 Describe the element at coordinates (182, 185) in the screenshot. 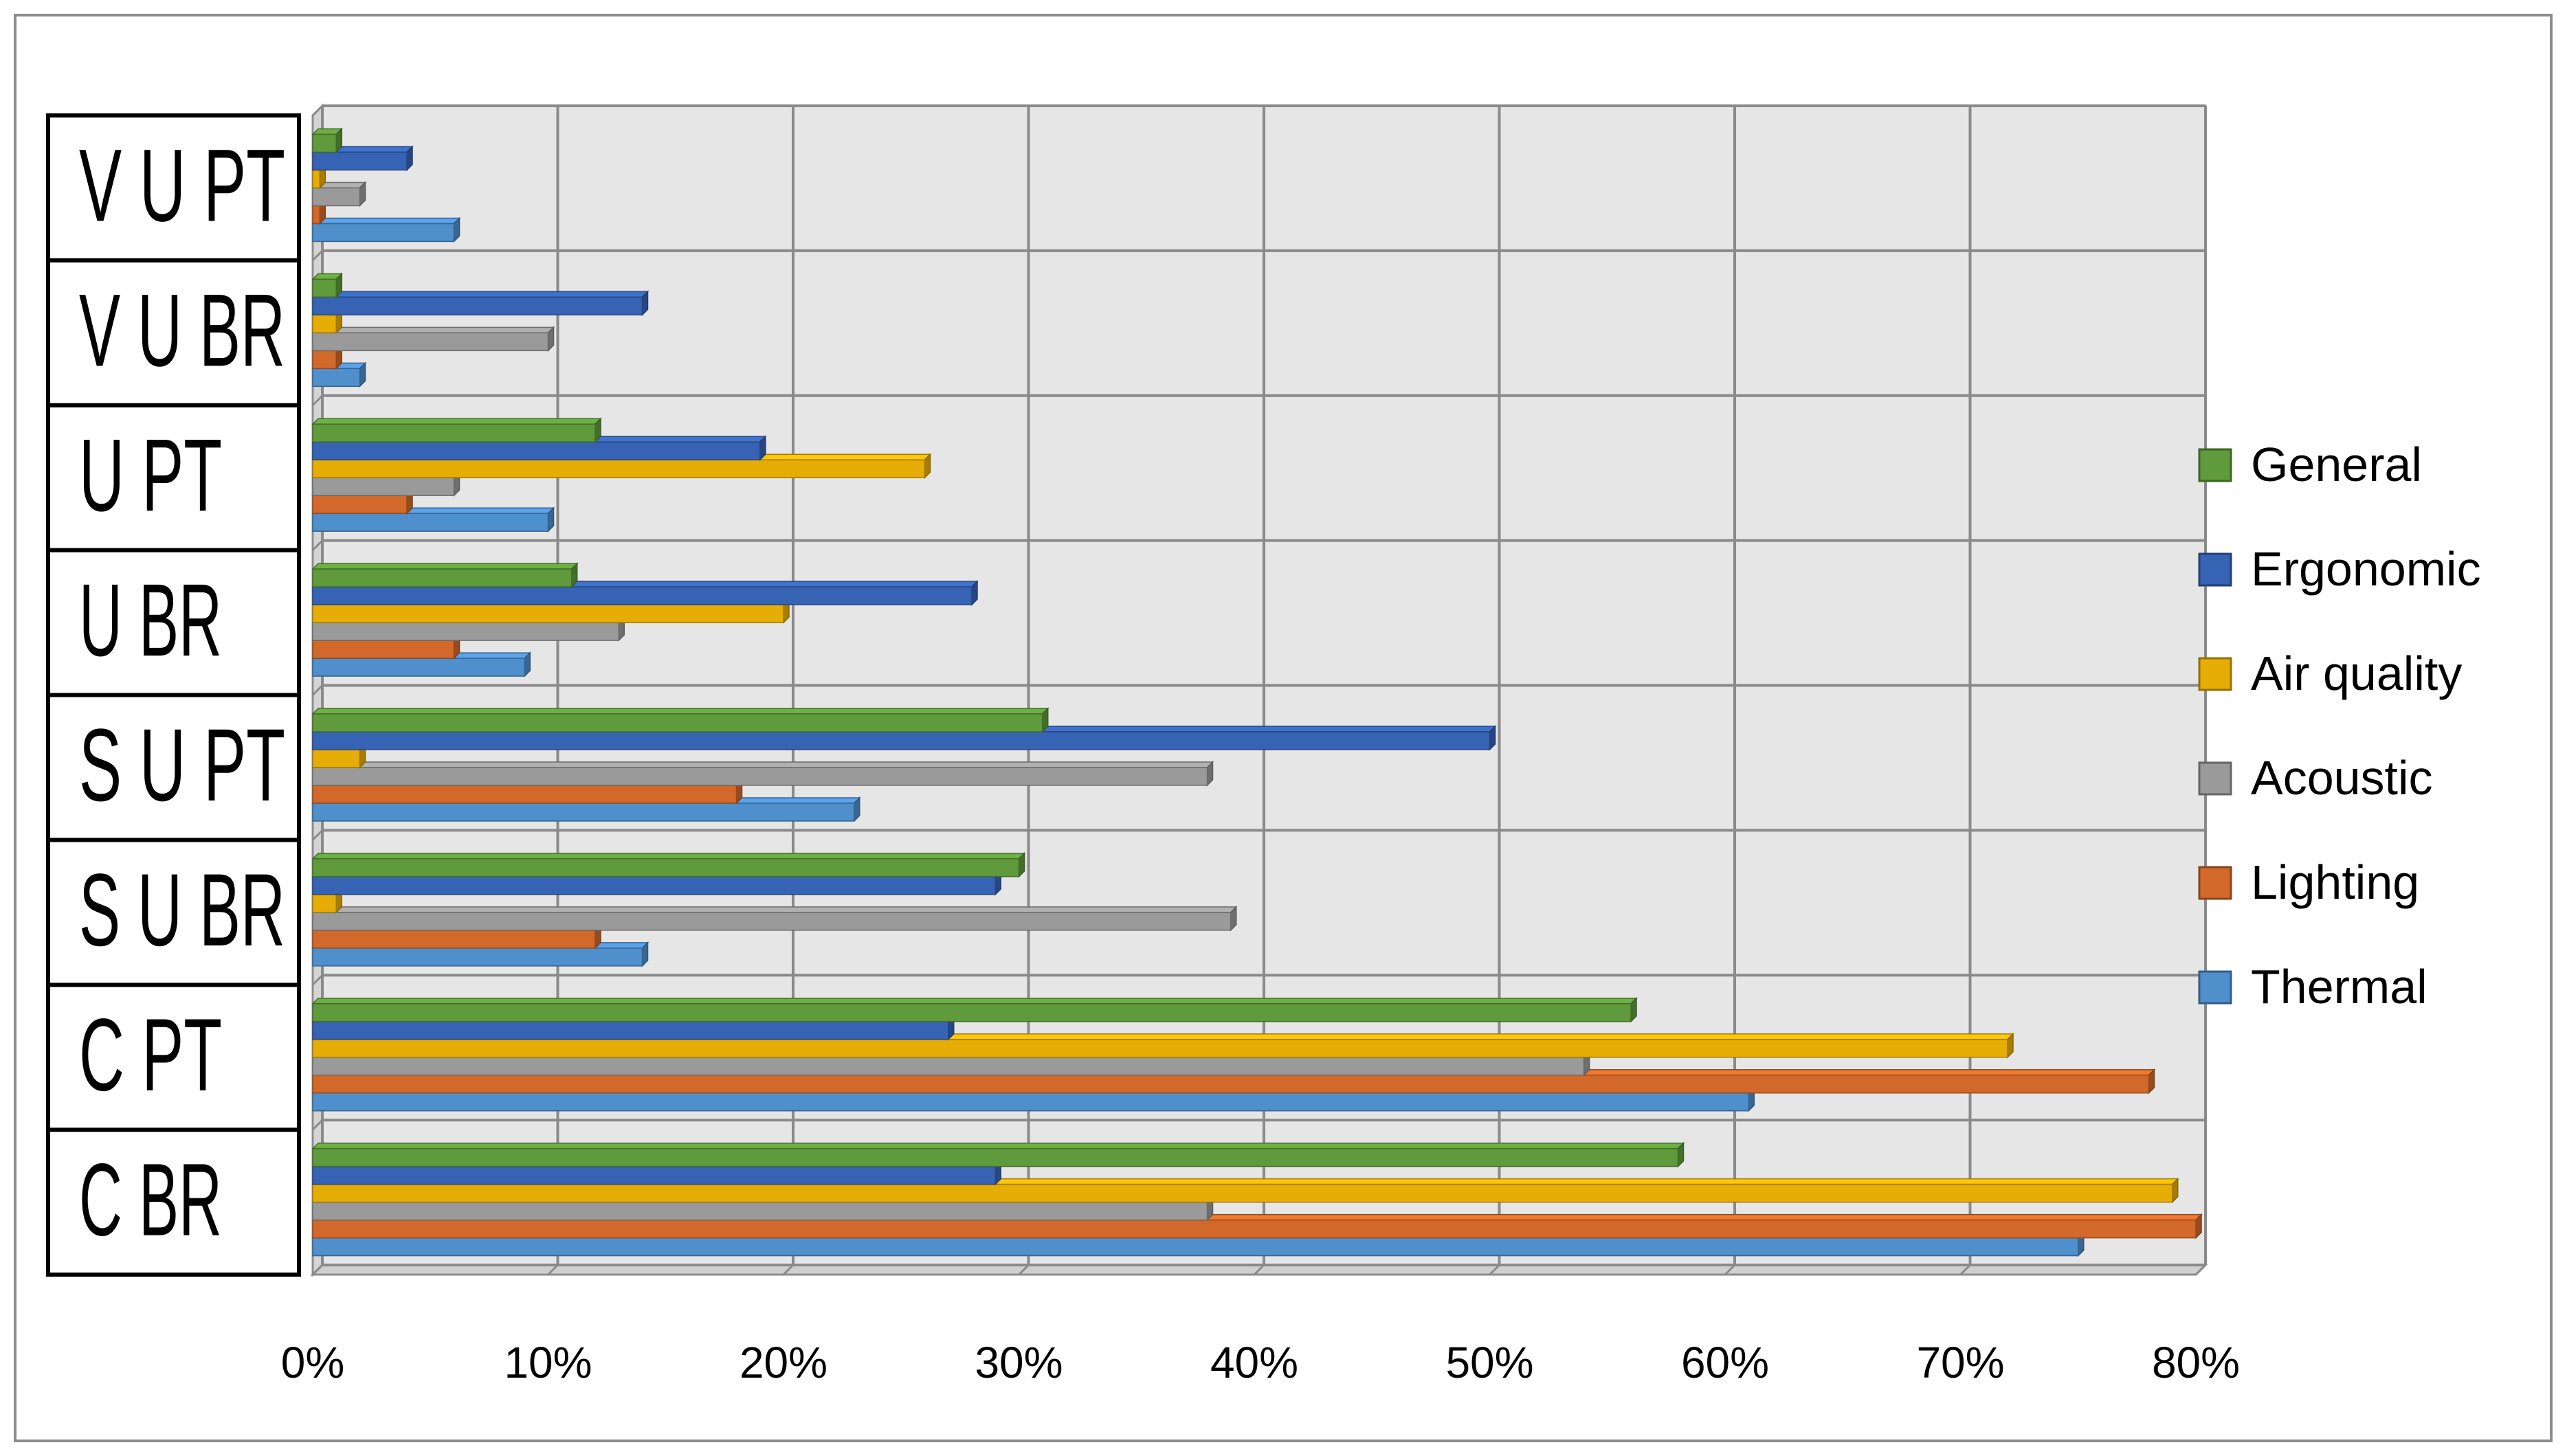

I see `category-label: V U PT` at that location.